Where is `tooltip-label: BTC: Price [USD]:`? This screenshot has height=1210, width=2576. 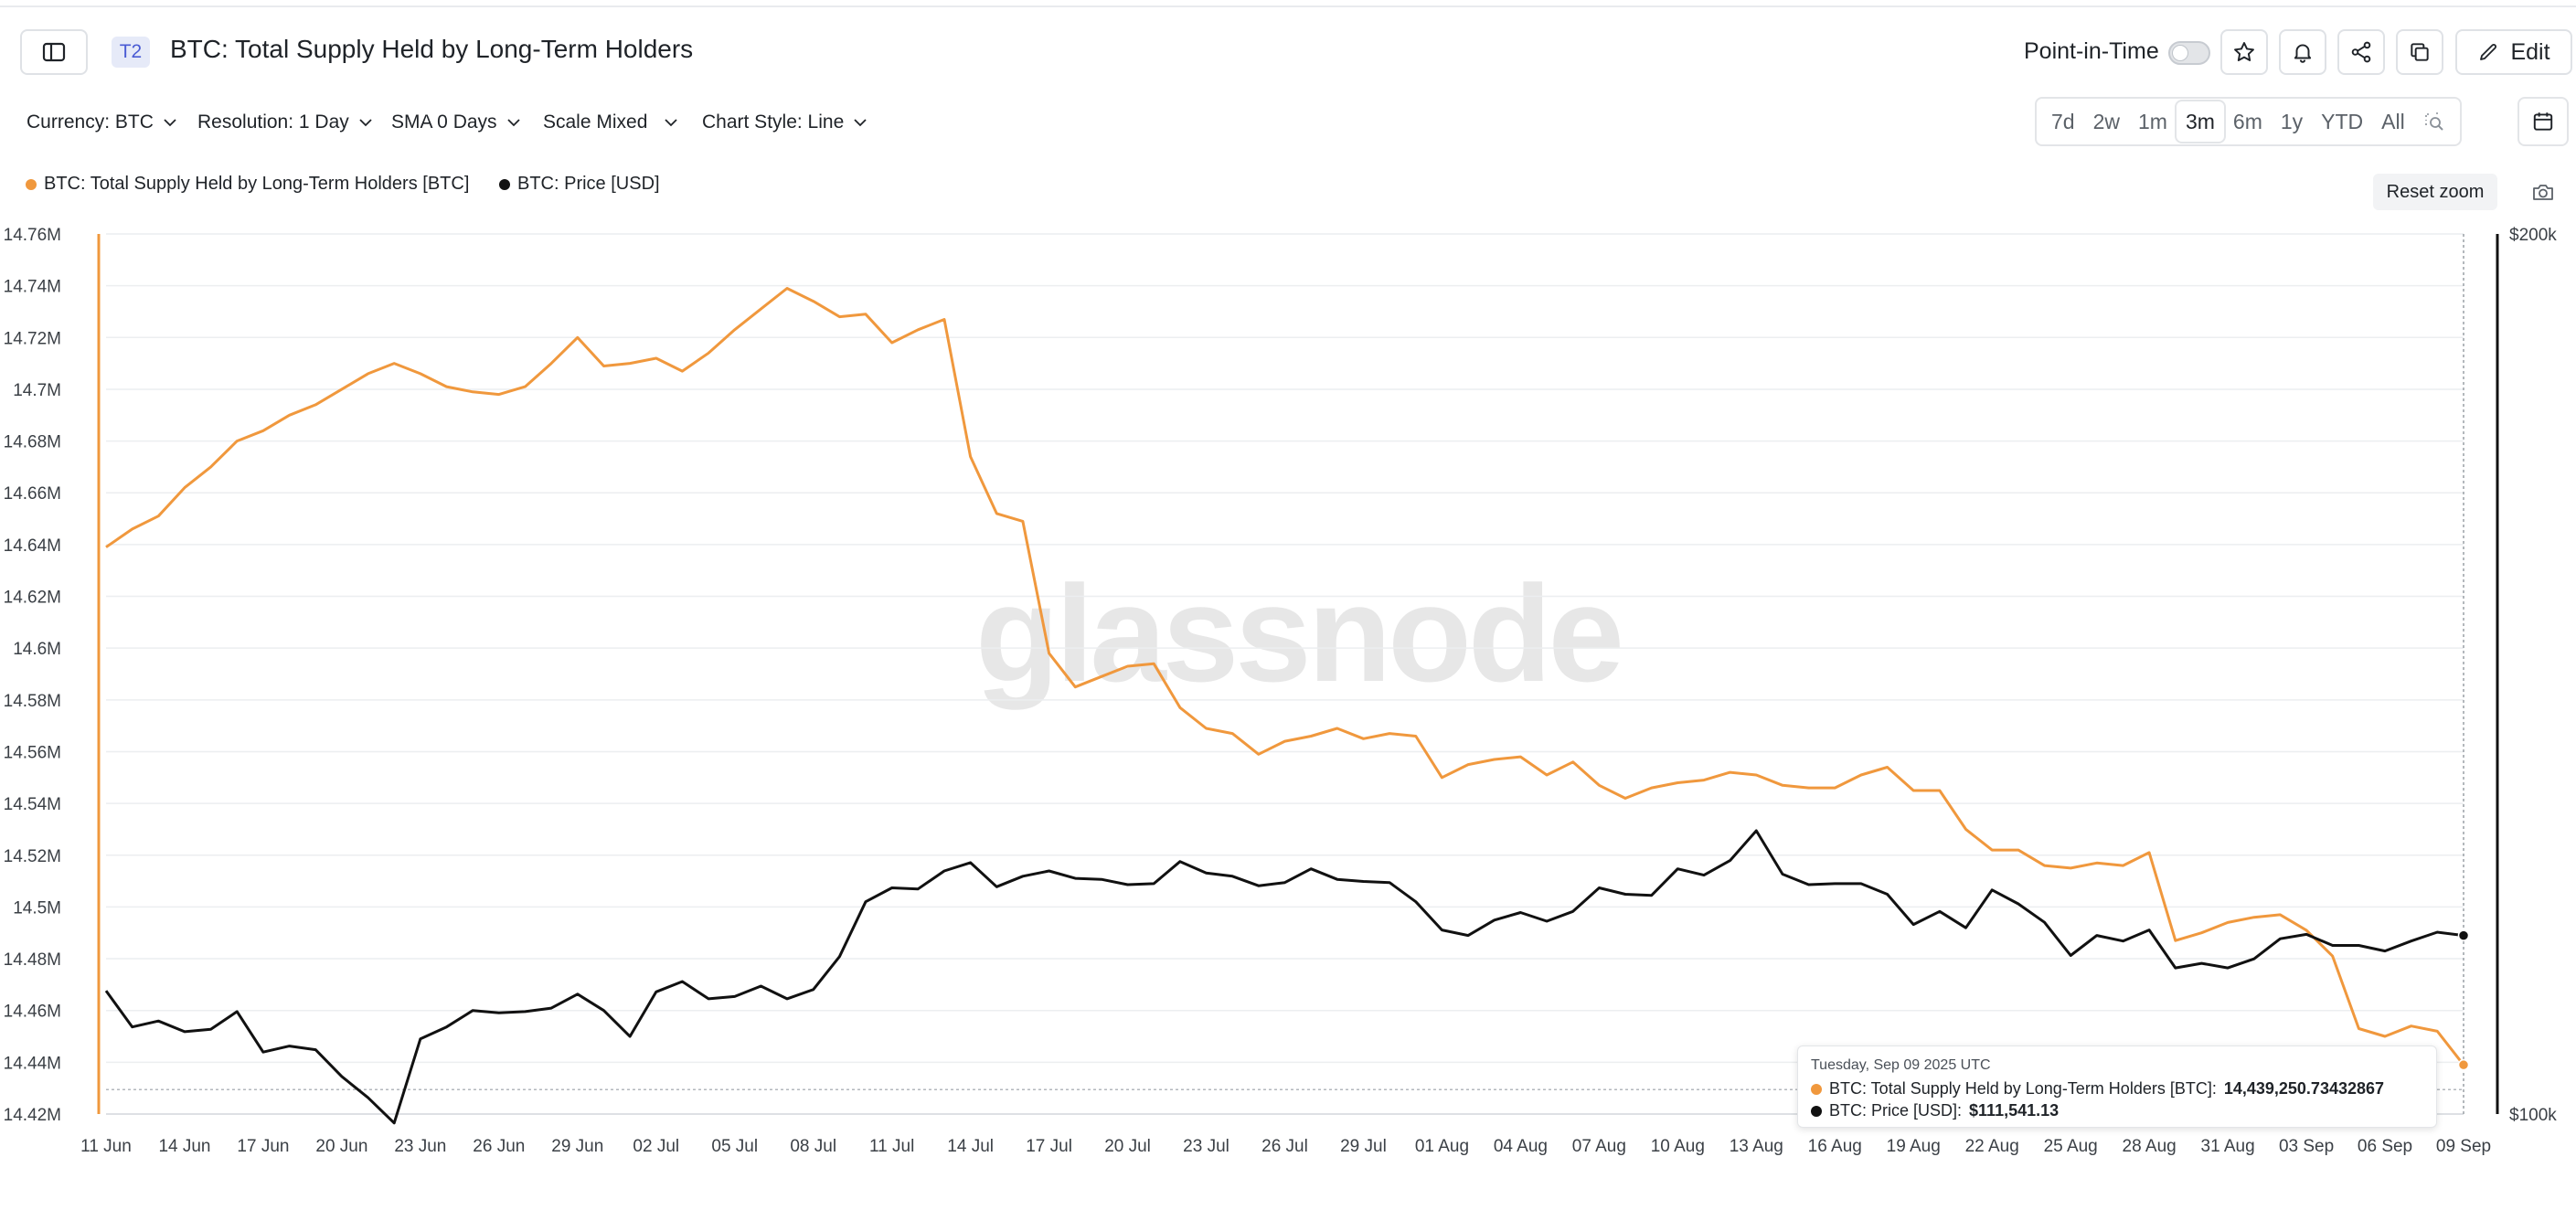
tooltip-label: BTC: Price [USD]: is located at coordinates (1896, 1110).